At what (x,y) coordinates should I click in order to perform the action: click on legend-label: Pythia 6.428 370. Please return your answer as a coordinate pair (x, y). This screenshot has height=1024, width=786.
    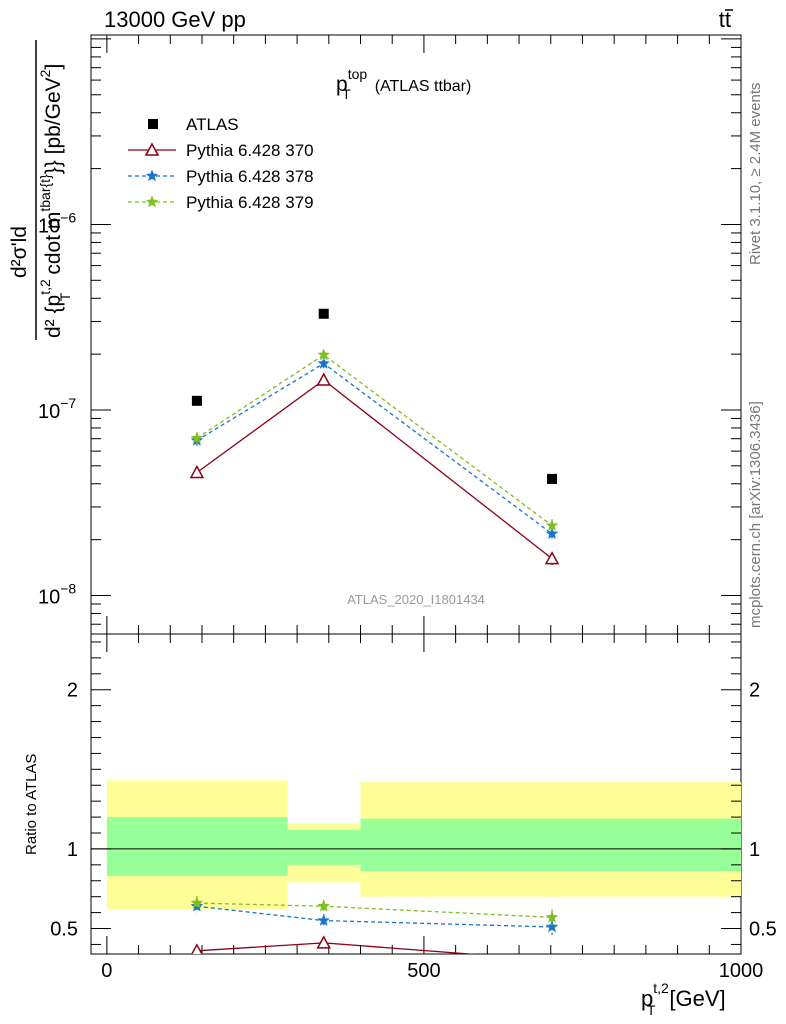
    Looking at the image, I should click on (250, 150).